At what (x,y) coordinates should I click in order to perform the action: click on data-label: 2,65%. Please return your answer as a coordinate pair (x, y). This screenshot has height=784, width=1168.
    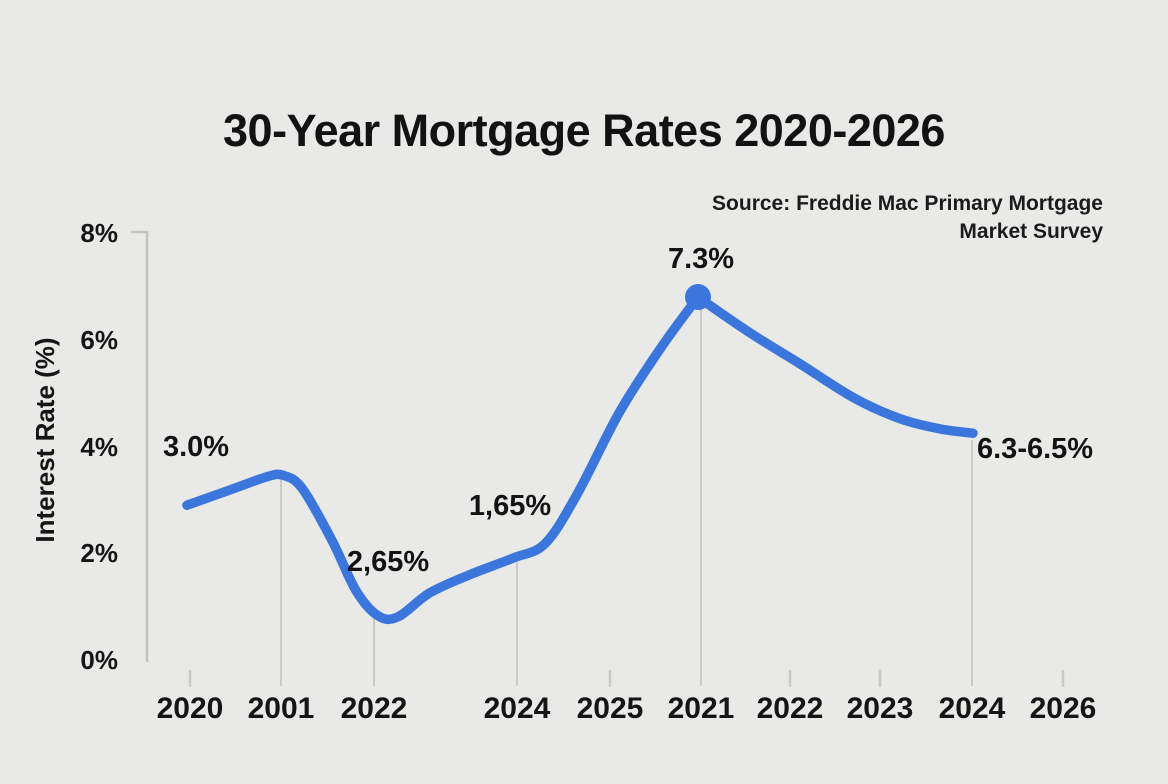
    Looking at the image, I should click on (388, 562).